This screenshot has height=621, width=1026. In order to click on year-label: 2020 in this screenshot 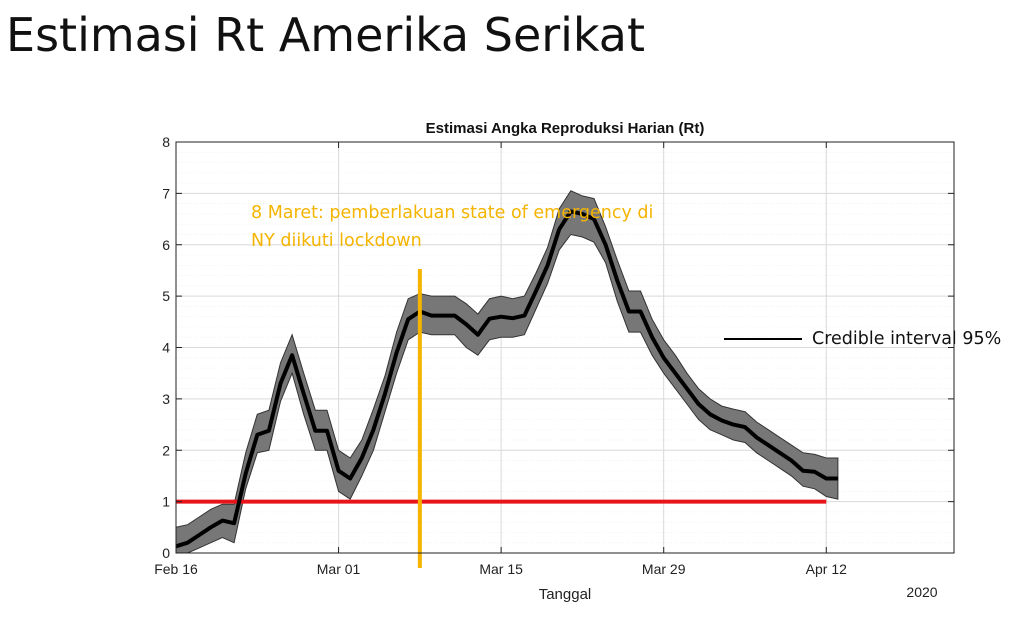, I will do `click(921, 592)`.